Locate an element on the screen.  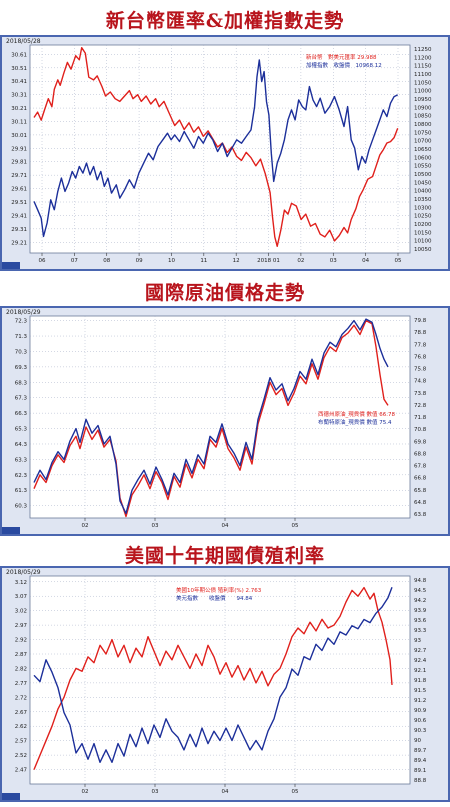
y-tick-left: 30.11 is located at coordinates (19, 122).